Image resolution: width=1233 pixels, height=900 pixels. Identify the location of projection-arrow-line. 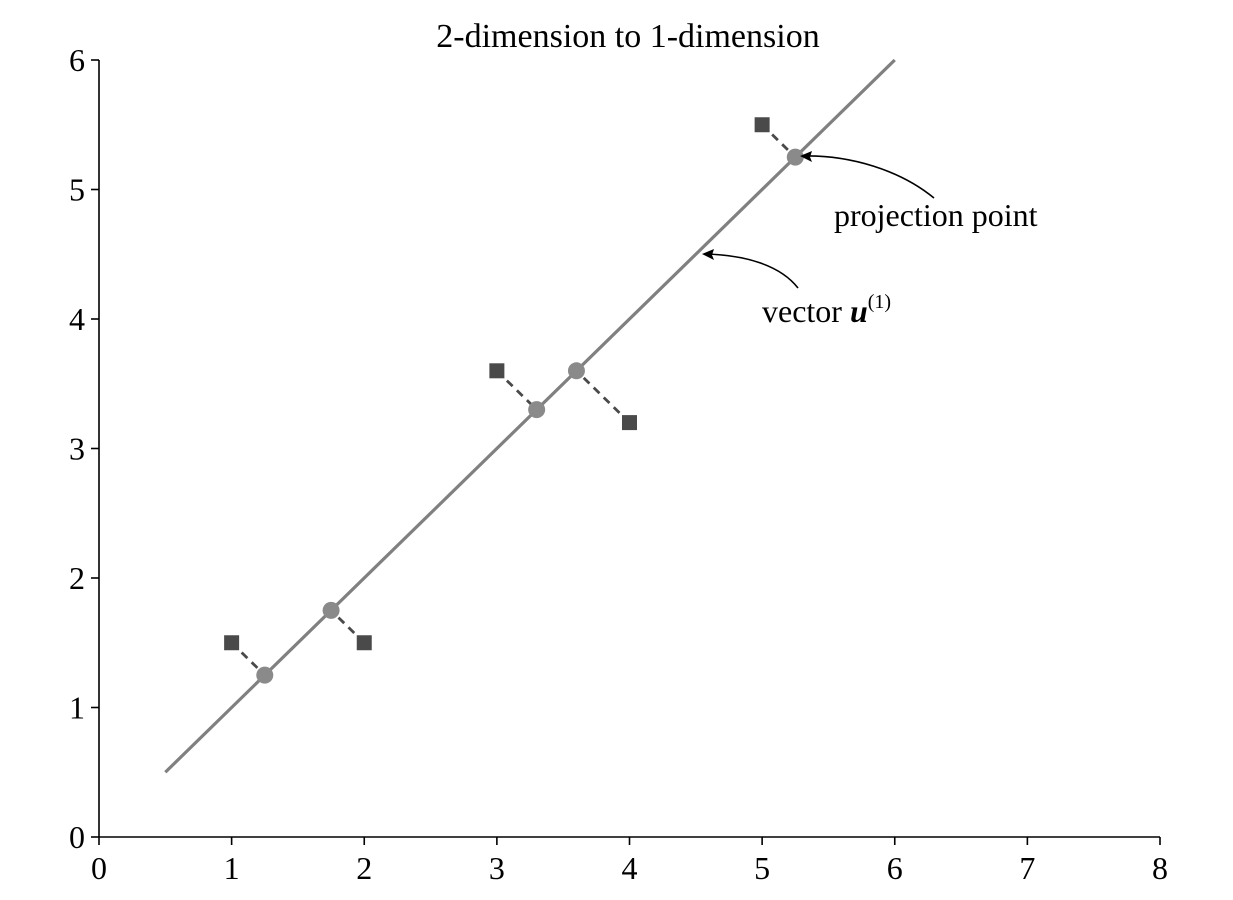
(868, 177).